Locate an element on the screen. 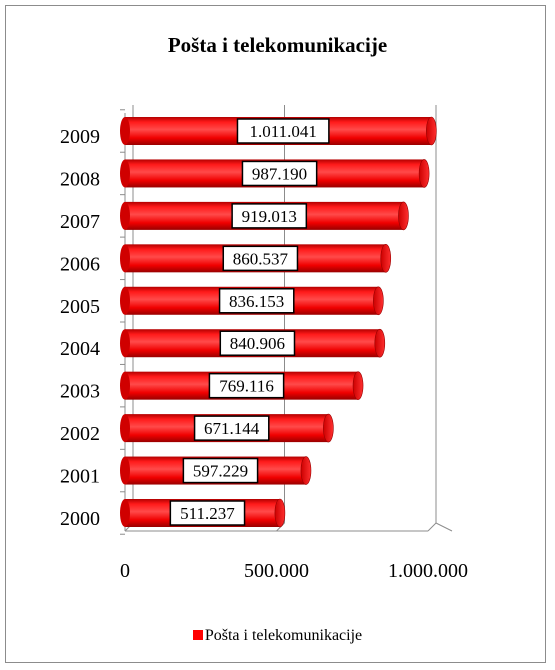  y-tick-label: 2004 is located at coordinates (80, 349).